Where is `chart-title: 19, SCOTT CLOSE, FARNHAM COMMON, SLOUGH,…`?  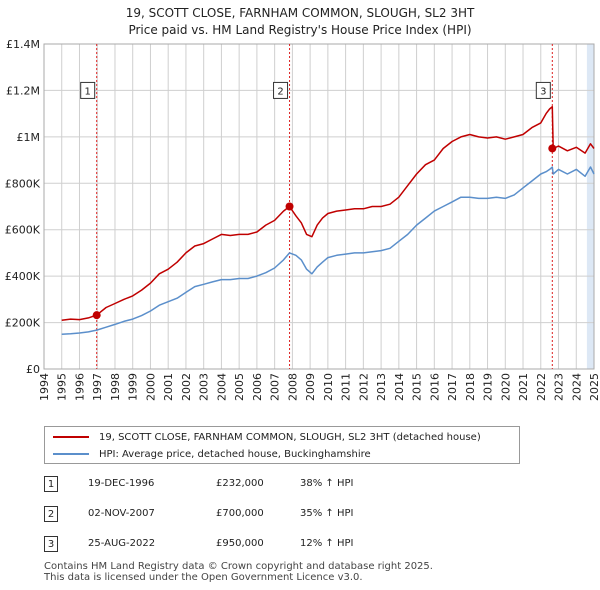 chart-title: 19, SCOTT CLOSE, FARNHAM COMMON, SLOUGH,… is located at coordinates (300, 13).